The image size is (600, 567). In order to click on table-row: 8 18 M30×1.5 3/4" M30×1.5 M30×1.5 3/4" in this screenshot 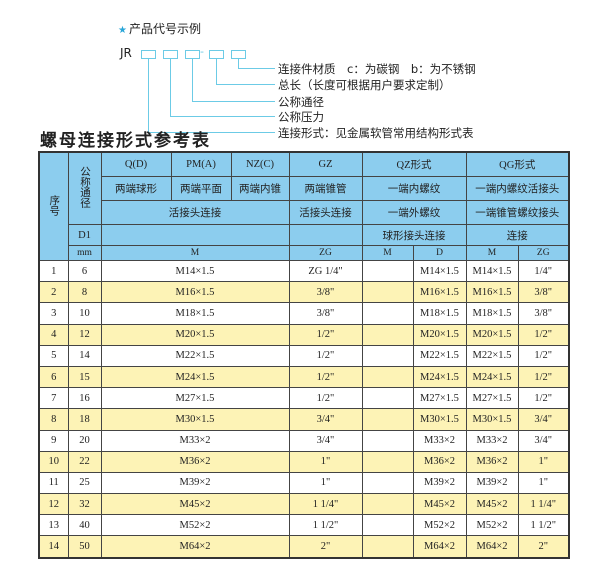, I will do `click(304, 419)`.